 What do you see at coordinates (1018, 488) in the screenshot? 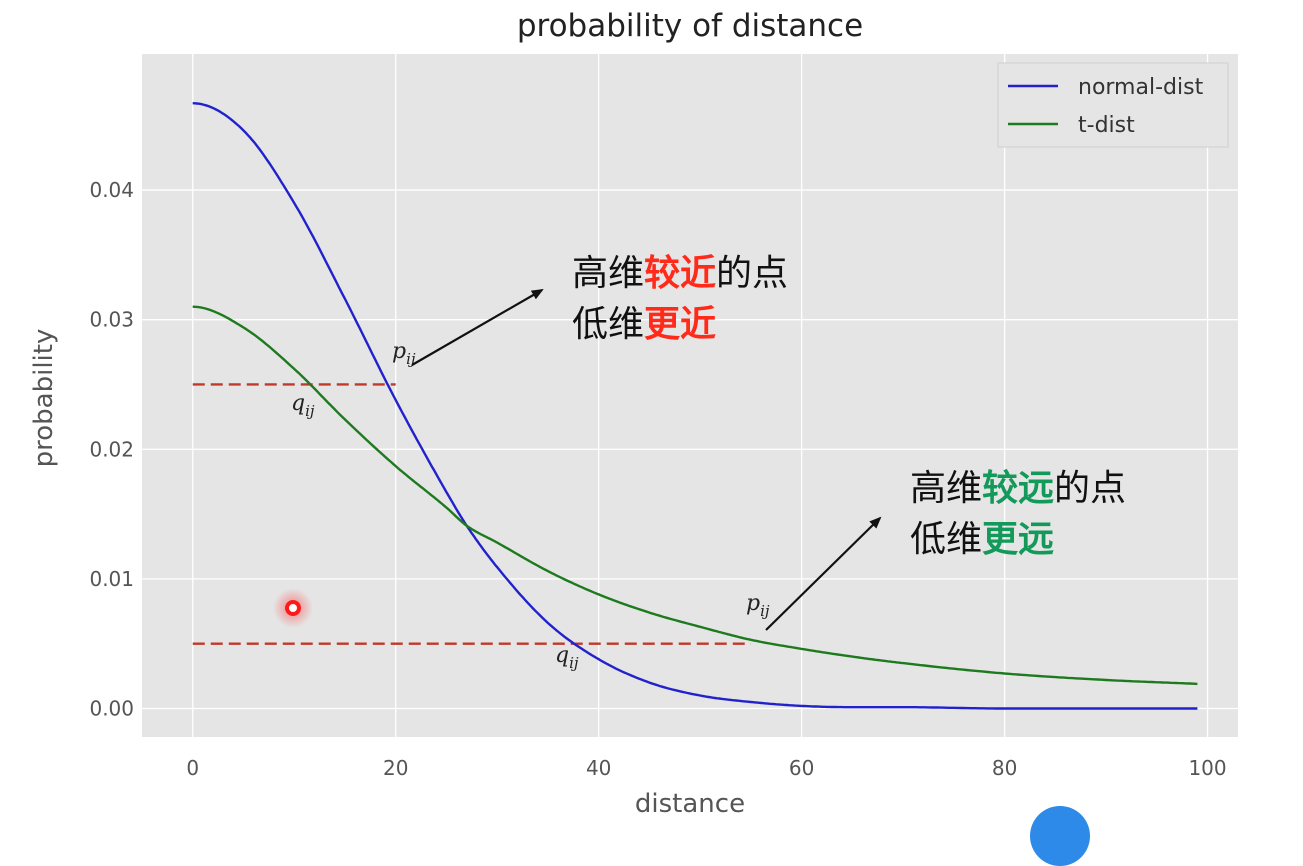
I see `annotation-far-line-1: 高维较远的点` at bounding box center [1018, 488].